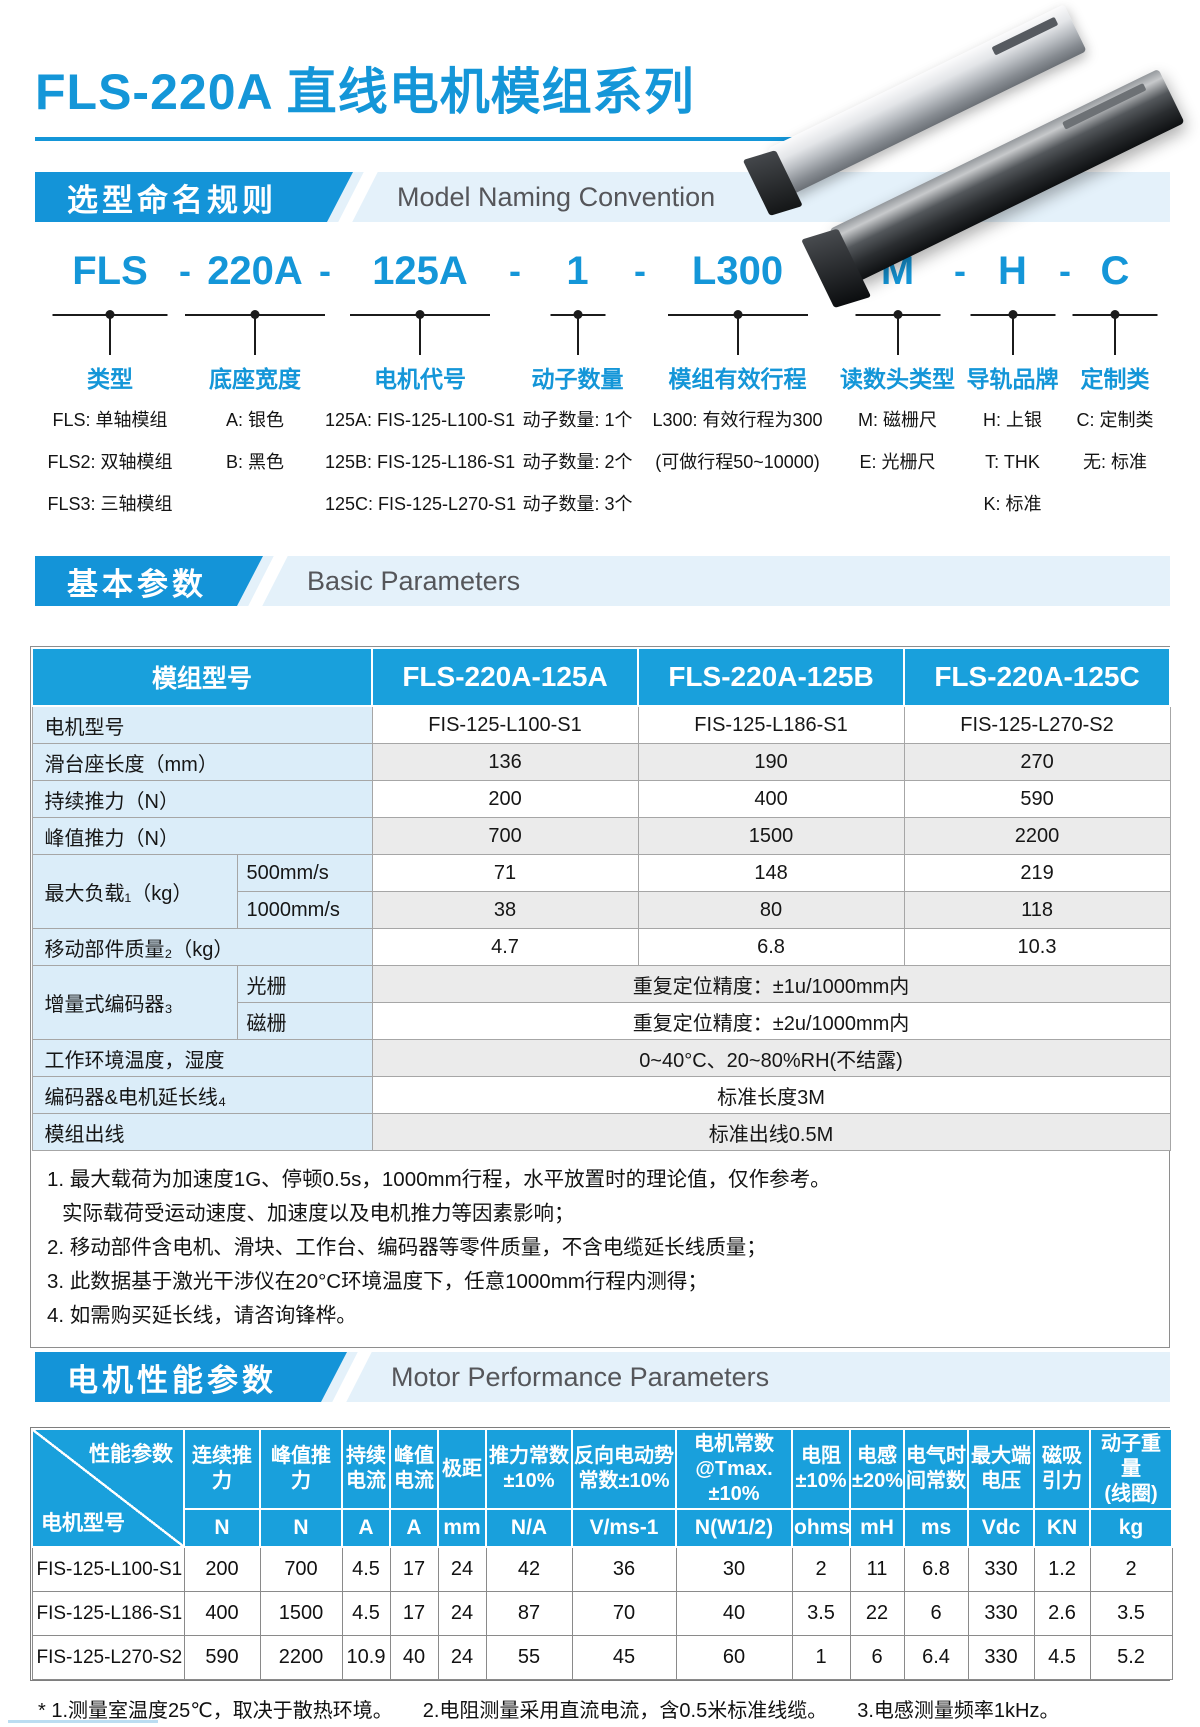 The image size is (1200, 1727). Describe the element at coordinates (1114, 462) in the screenshot. I see `naming-option: 无: 标准` at that location.